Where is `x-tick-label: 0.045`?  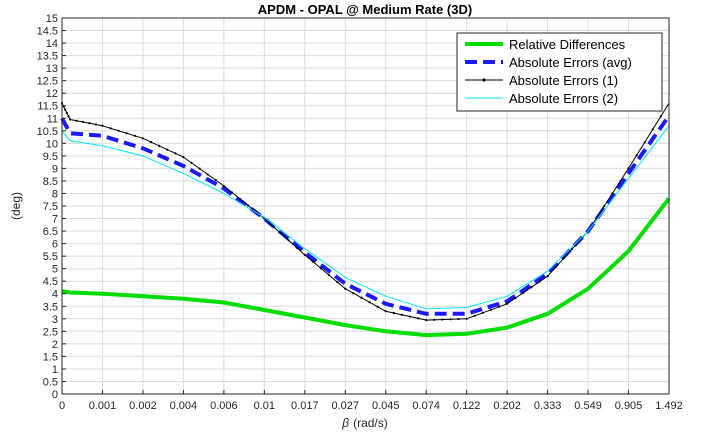 x-tick-label: 0.045 is located at coordinates (386, 406).